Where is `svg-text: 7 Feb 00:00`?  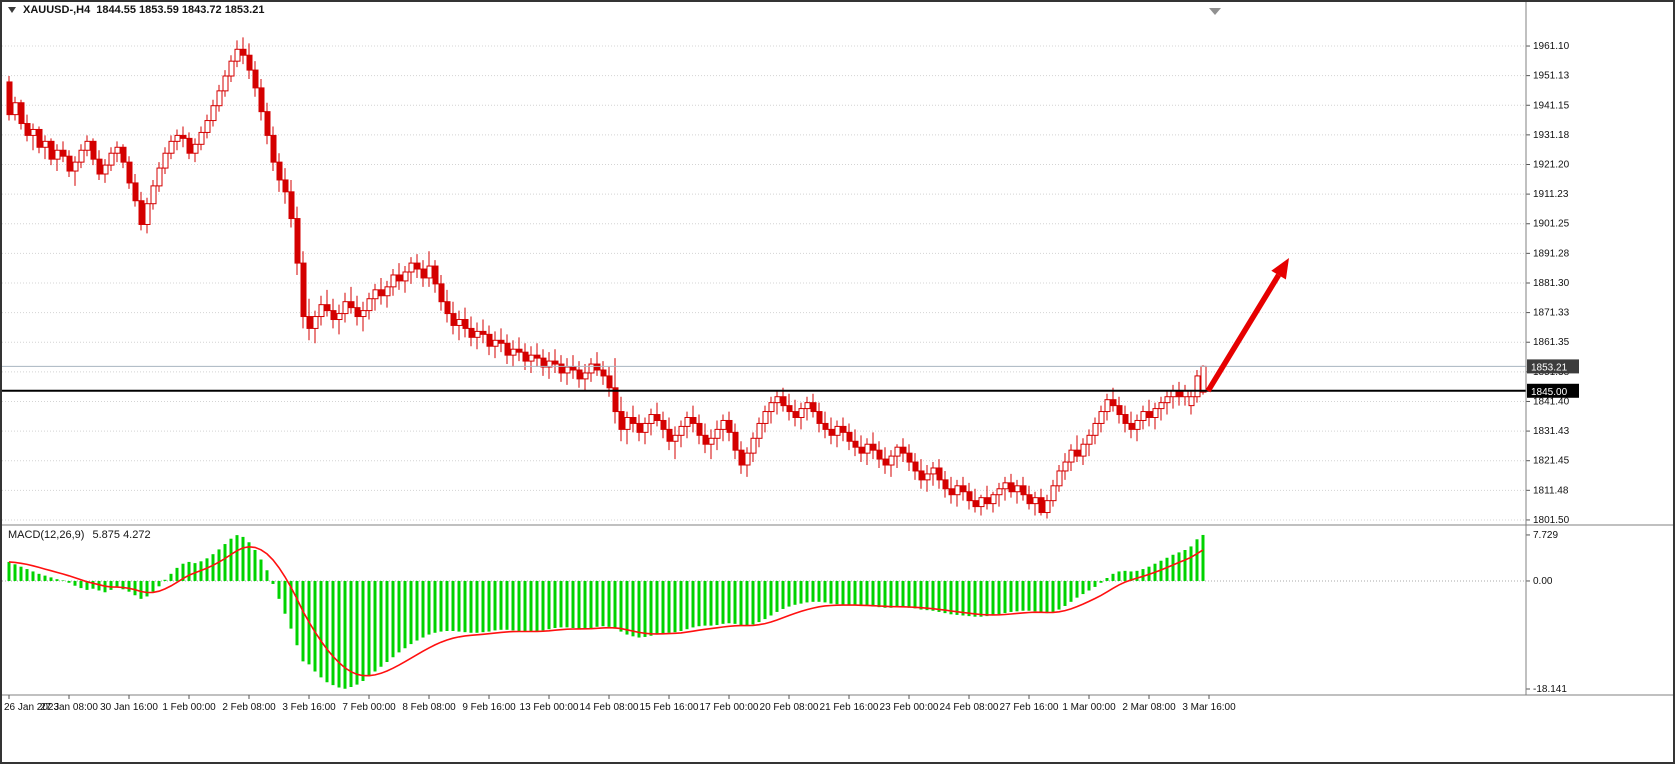 svg-text: 7 Feb 00:00 is located at coordinates (369, 707).